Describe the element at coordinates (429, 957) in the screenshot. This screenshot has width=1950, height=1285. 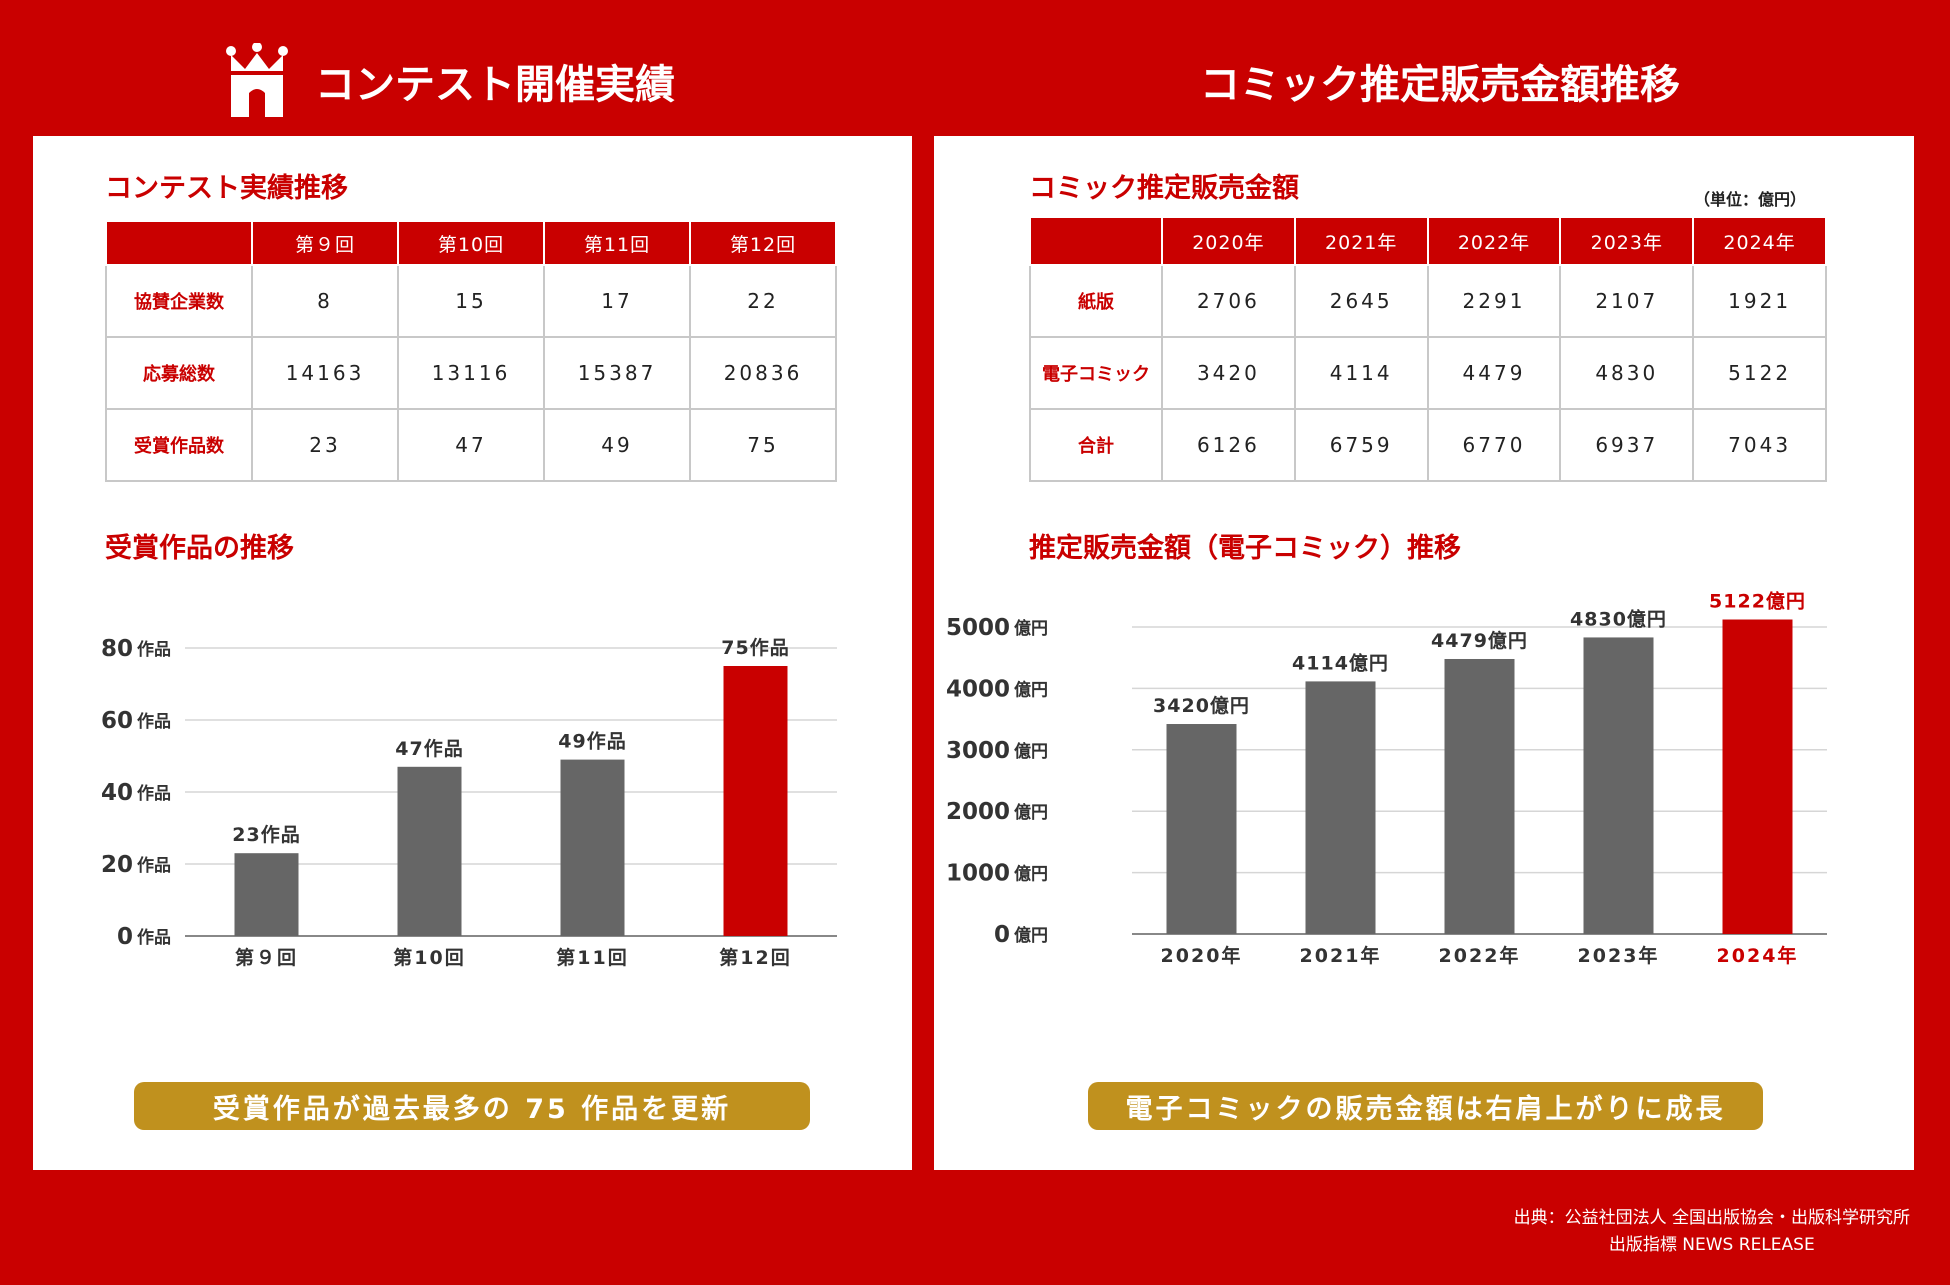
I see `x-tick-label: 第10回` at that location.